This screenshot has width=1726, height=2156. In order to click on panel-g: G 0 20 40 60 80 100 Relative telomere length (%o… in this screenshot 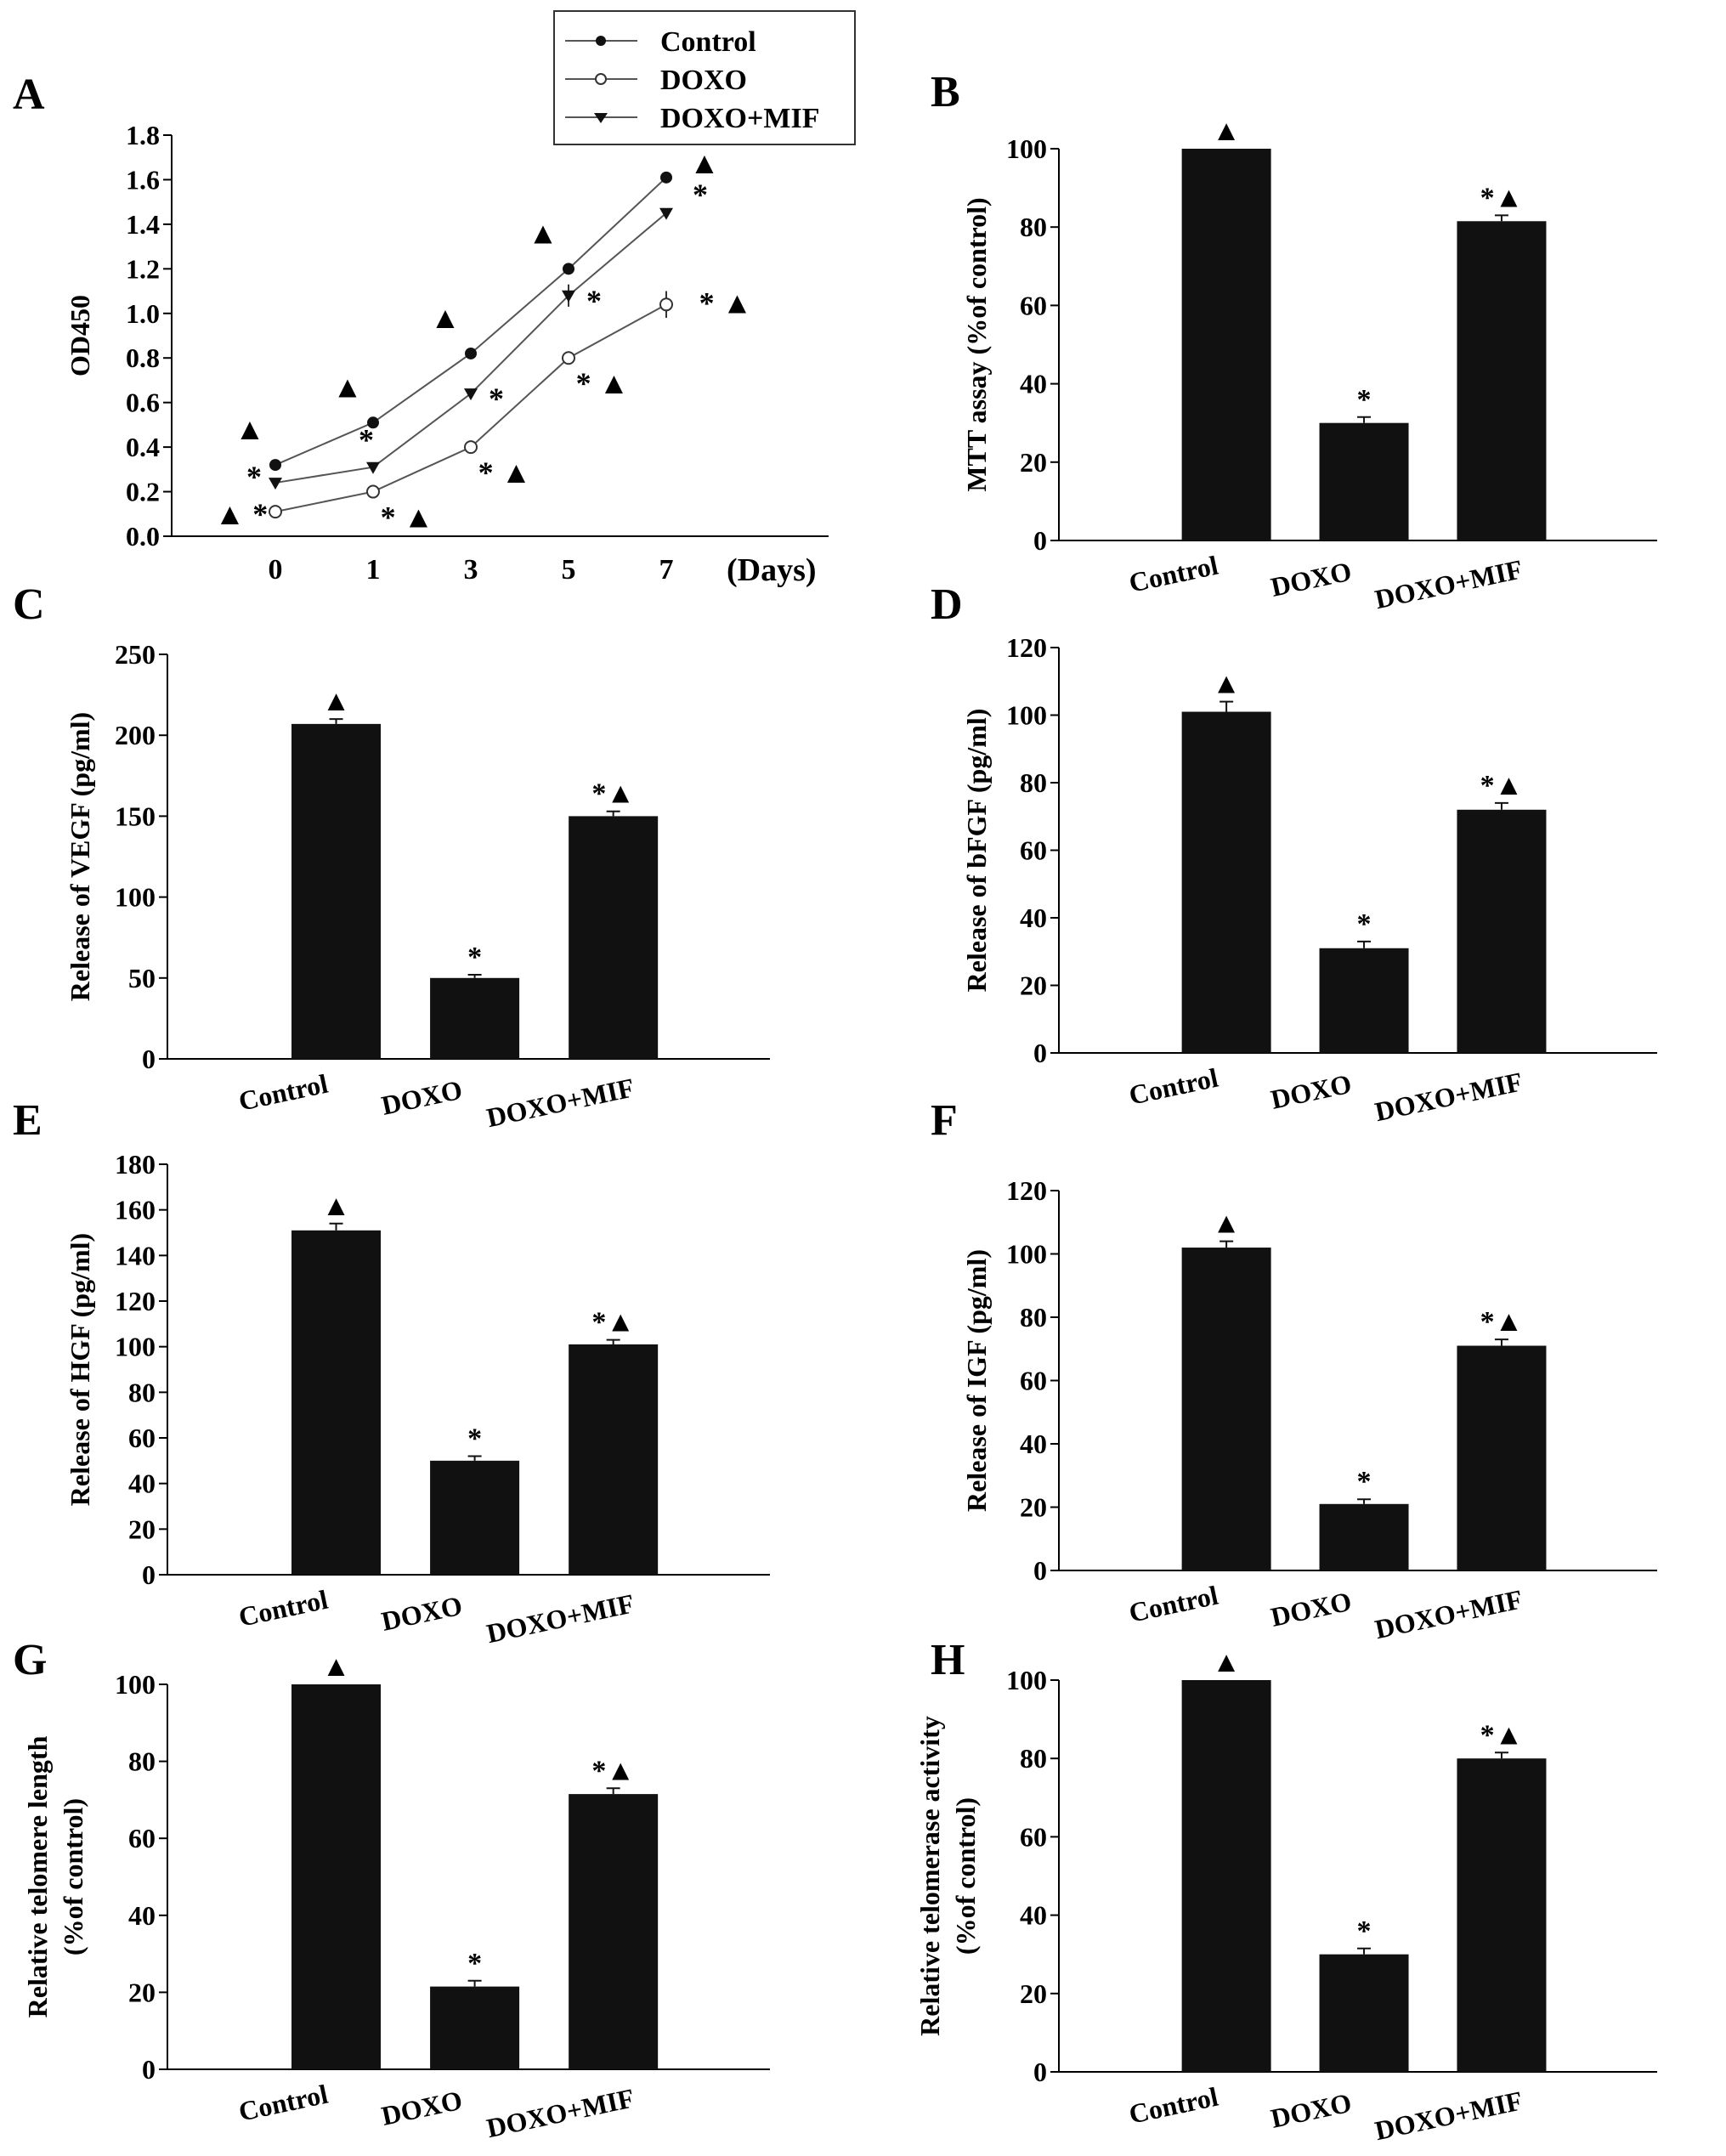, I will do `click(391, 1890)`.